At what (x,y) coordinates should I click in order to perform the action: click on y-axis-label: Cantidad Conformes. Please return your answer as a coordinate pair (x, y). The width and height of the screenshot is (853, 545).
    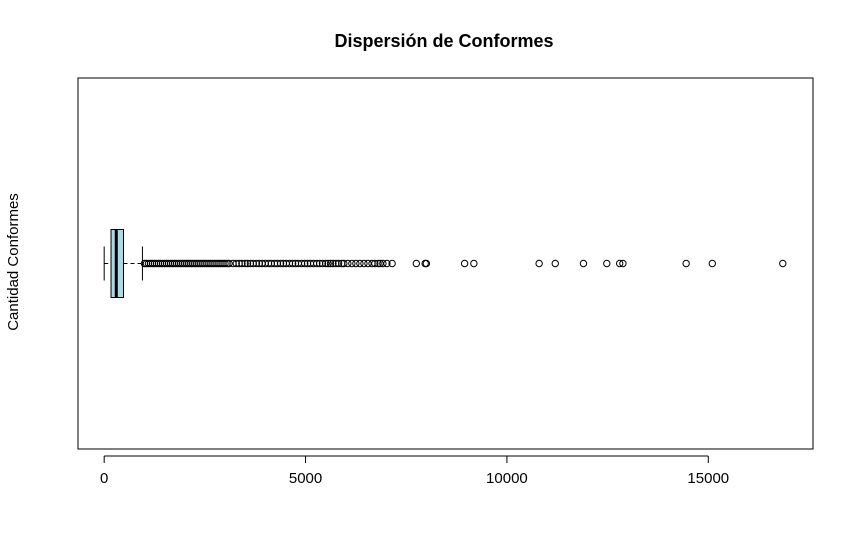
    Looking at the image, I should click on (13, 262).